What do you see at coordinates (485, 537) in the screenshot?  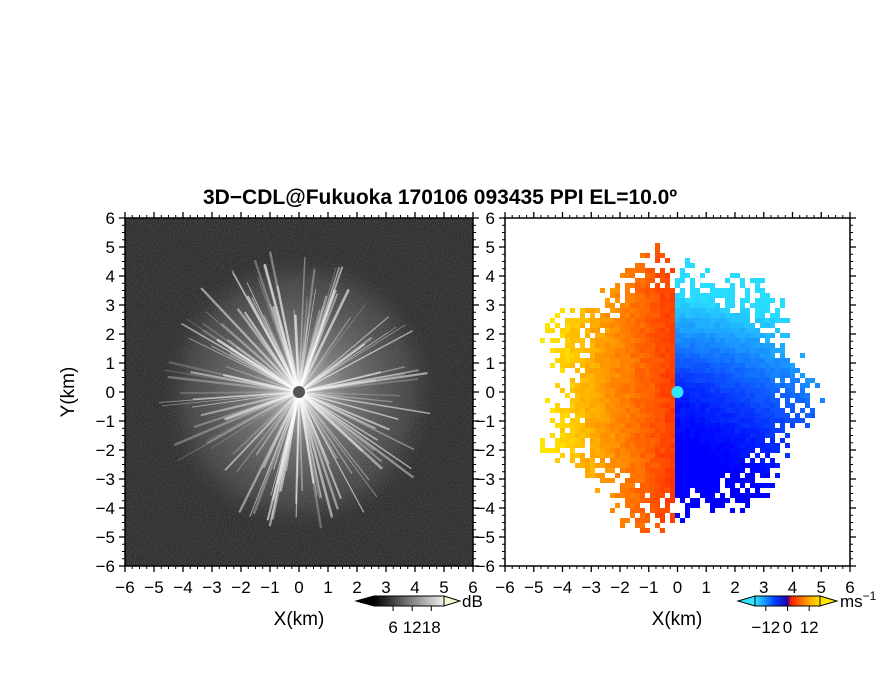 I see `velocity-y-tick-label: −5` at bounding box center [485, 537].